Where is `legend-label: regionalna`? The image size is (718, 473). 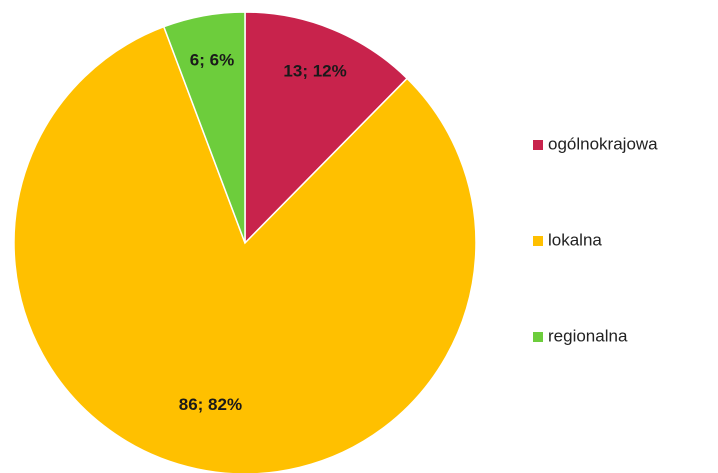
legend-label: regionalna is located at coordinates (588, 335).